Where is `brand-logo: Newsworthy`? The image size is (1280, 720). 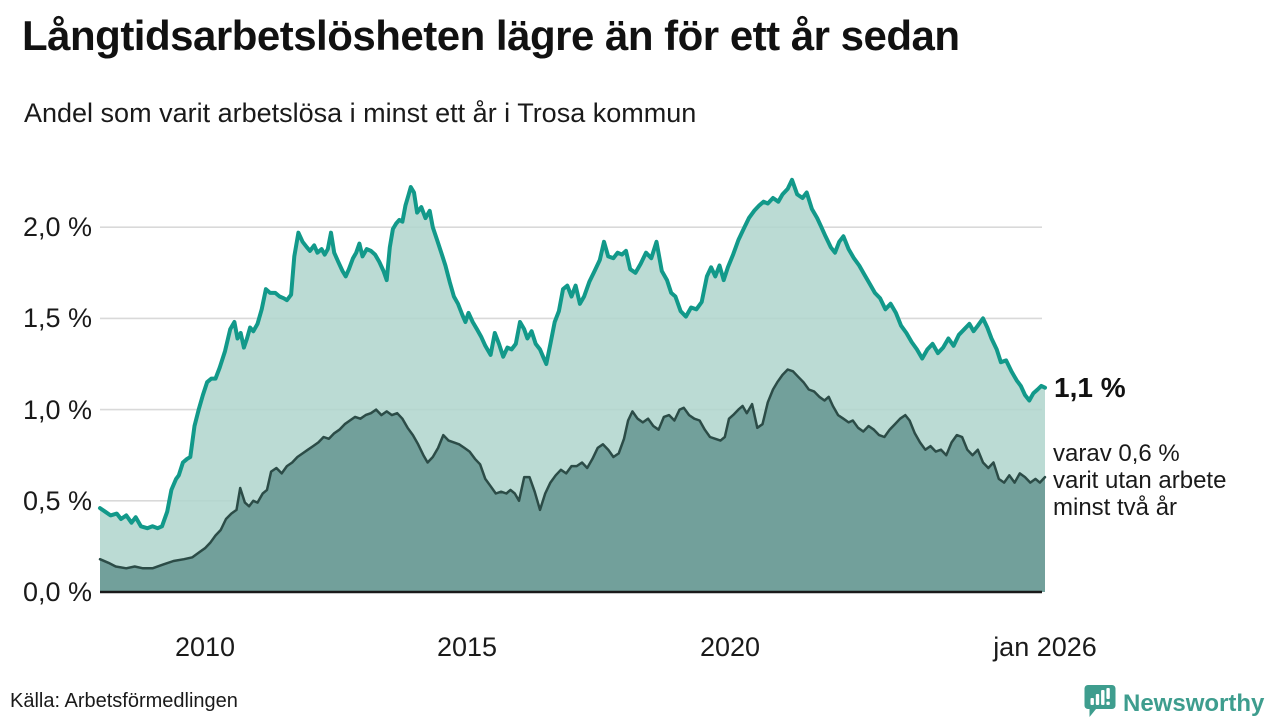 brand-logo: Newsworthy is located at coordinates (1174, 702).